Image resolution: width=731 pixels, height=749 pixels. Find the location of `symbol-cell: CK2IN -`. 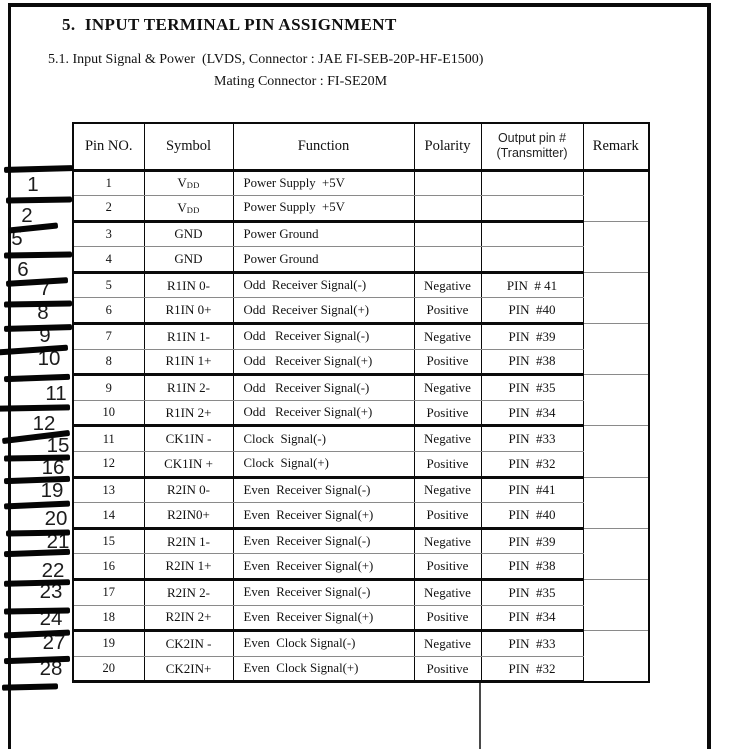

symbol-cell: CK2IN - is located at coordinates (188, 643).